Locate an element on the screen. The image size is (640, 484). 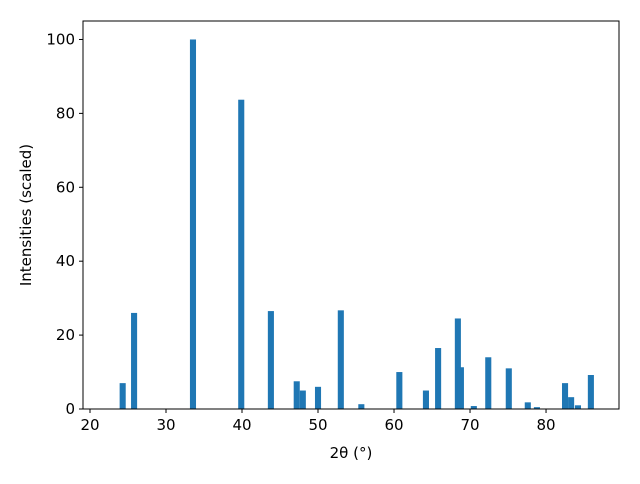
y-tick-label: 100 is located at coordinates (60, 39).